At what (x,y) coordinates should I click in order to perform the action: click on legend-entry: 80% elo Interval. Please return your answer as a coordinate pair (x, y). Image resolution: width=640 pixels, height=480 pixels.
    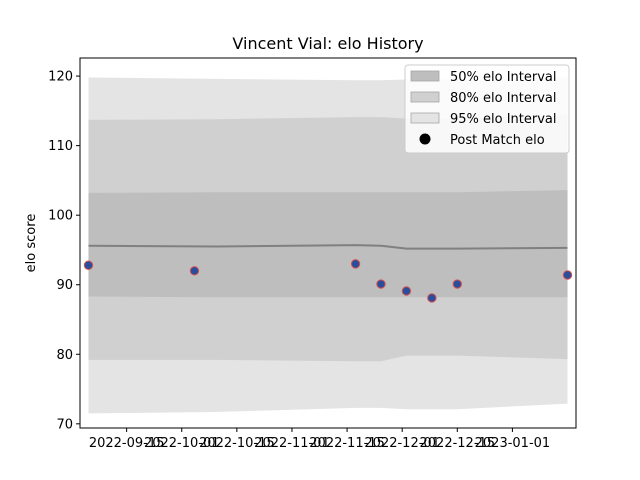
    Looking at the image, I should click on (503, 98).